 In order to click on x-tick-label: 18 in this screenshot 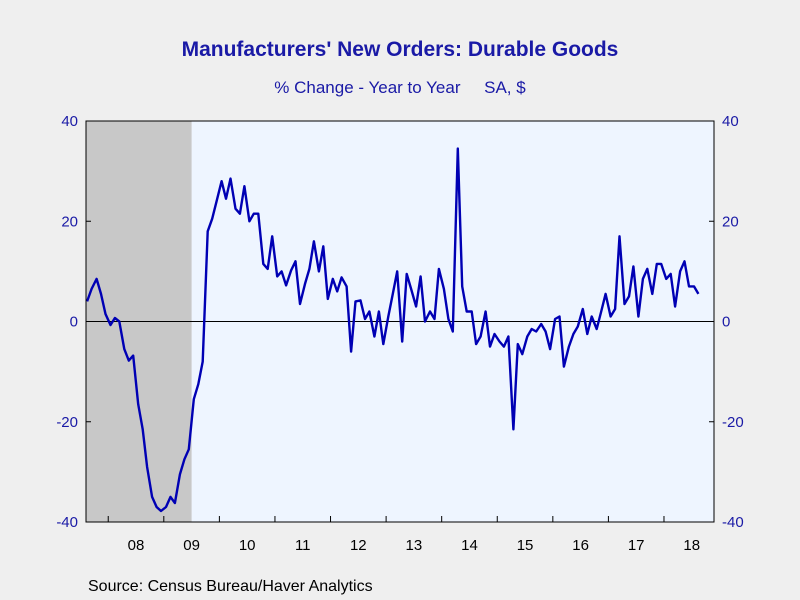, I will do `click(691, 545)`.